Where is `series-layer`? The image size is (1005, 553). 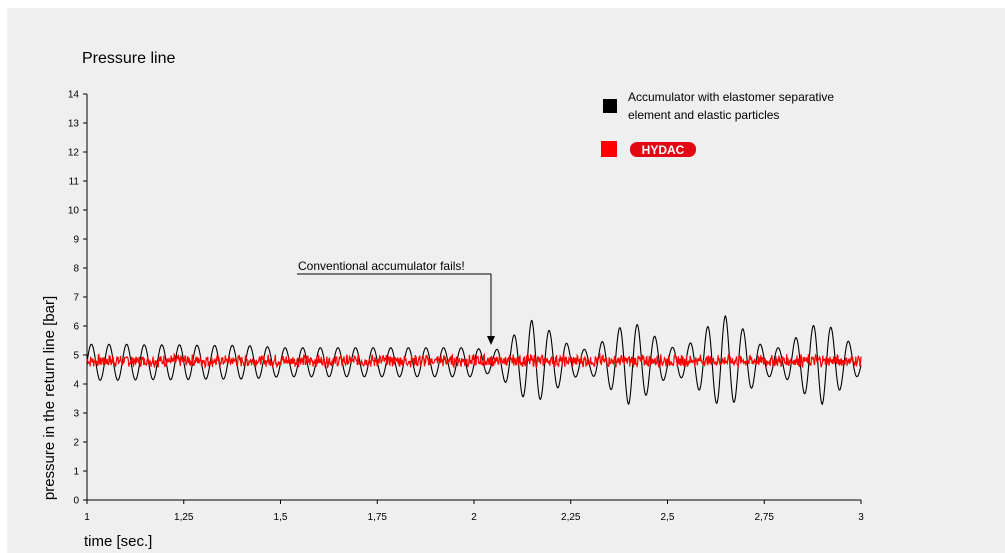
series-layer is located at coordinates (474, 360).